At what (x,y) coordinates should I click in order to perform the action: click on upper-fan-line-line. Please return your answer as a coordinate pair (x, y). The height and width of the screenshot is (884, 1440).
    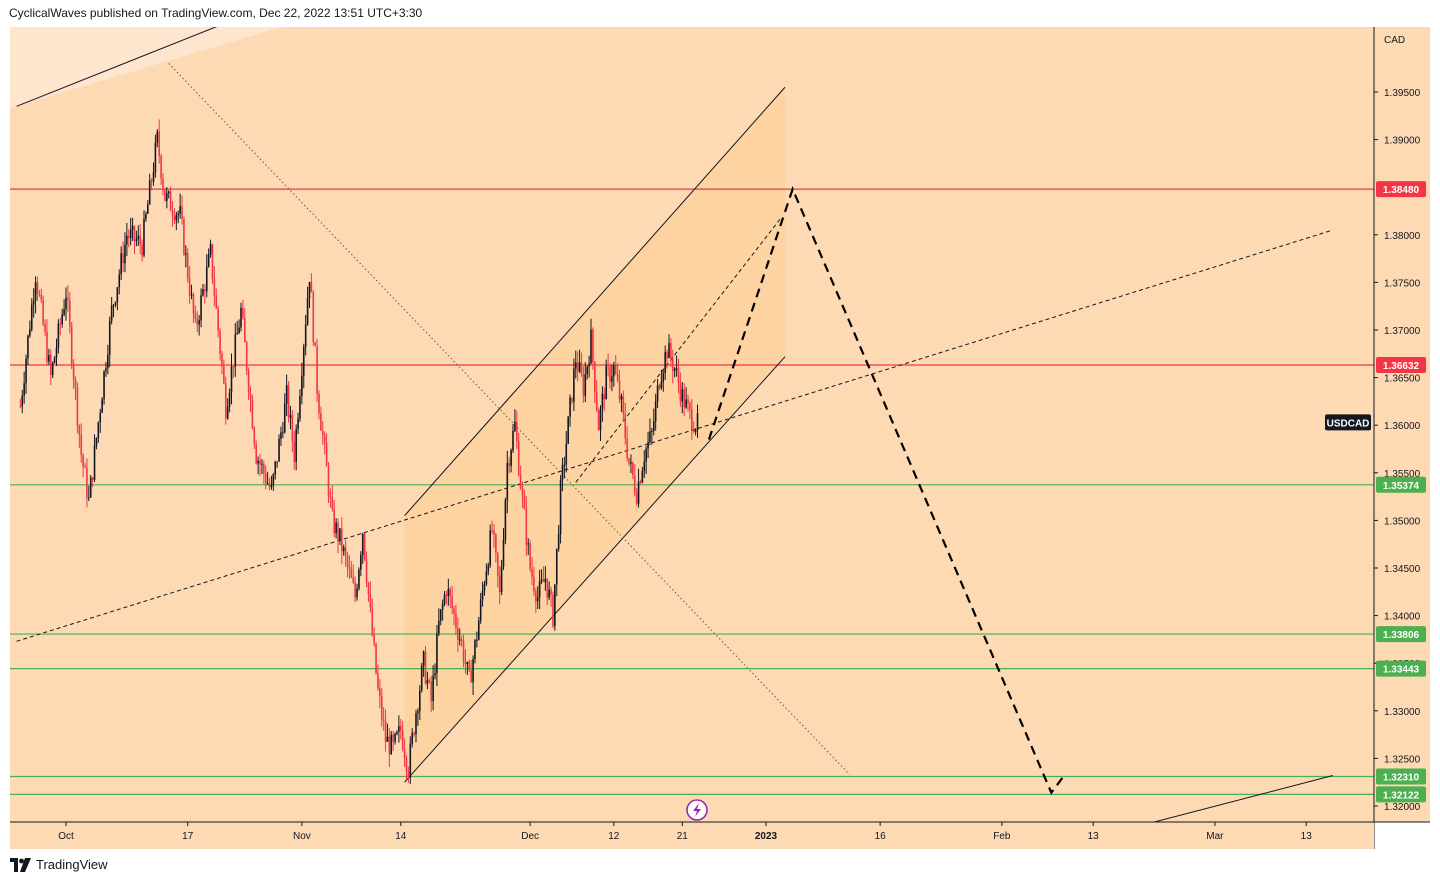
    Looking at the image, I should click on (142, 56).